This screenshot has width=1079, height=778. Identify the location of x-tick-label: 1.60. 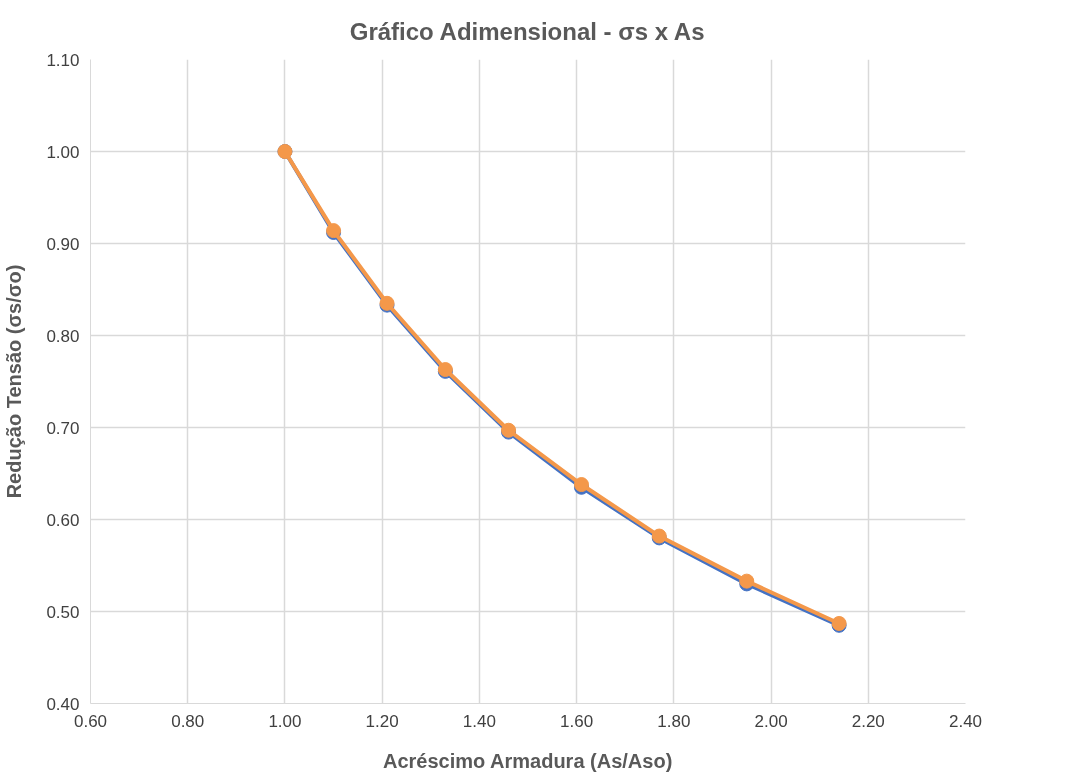
(577, 721).